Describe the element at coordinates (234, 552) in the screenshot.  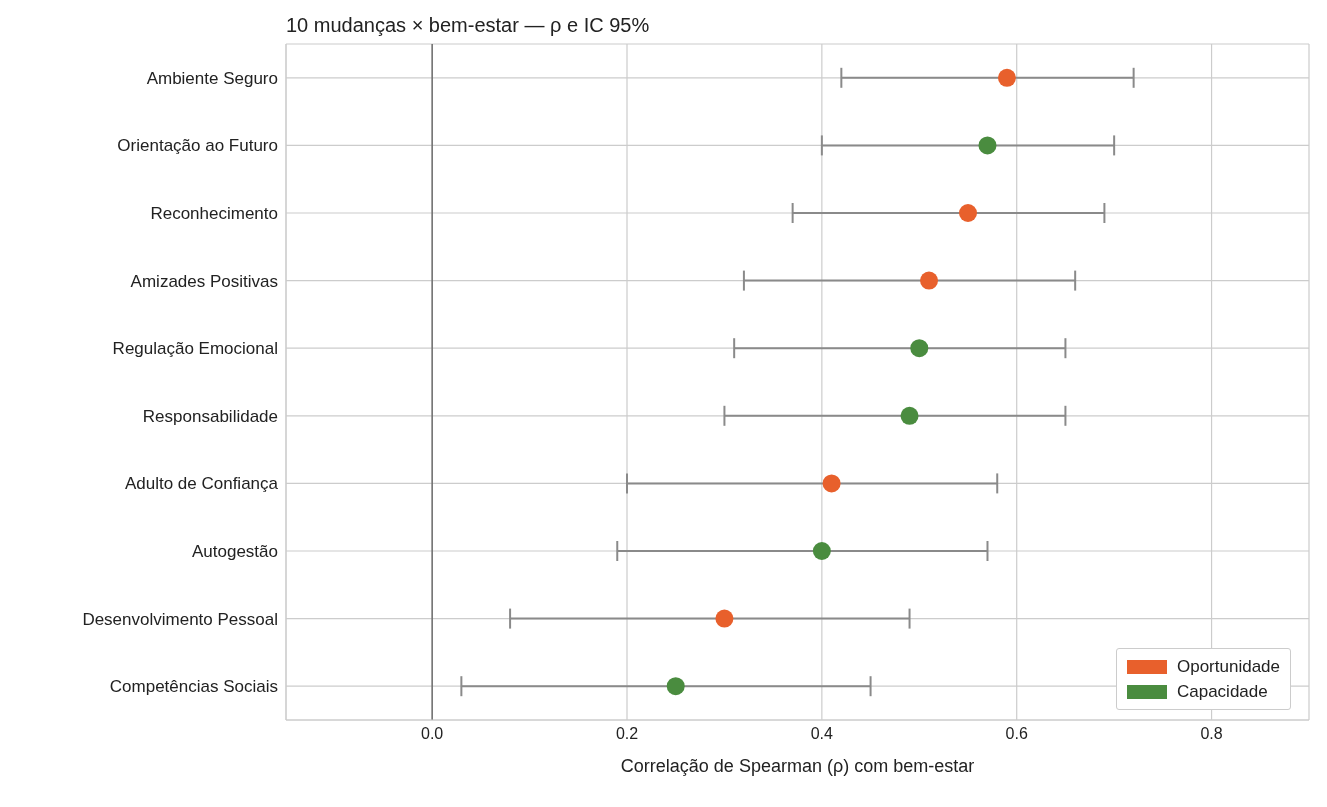
I see `y-tick-label: Autogestão` at that location.